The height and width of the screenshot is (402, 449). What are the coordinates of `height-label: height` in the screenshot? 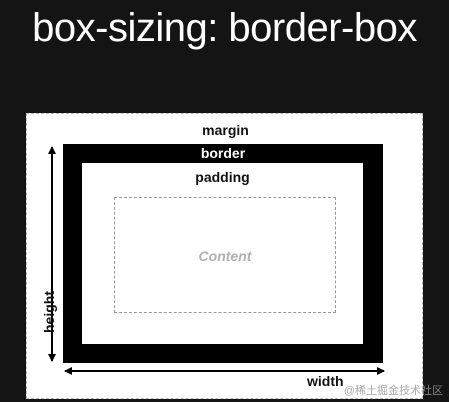 It's located at (49, 312).